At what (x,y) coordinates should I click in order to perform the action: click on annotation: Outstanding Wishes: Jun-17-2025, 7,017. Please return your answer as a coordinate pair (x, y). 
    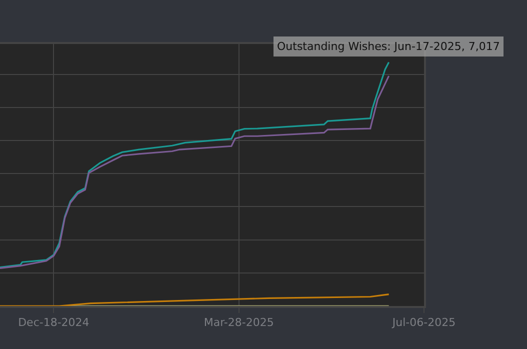
    Looking at the image, I should click on (388, 46).